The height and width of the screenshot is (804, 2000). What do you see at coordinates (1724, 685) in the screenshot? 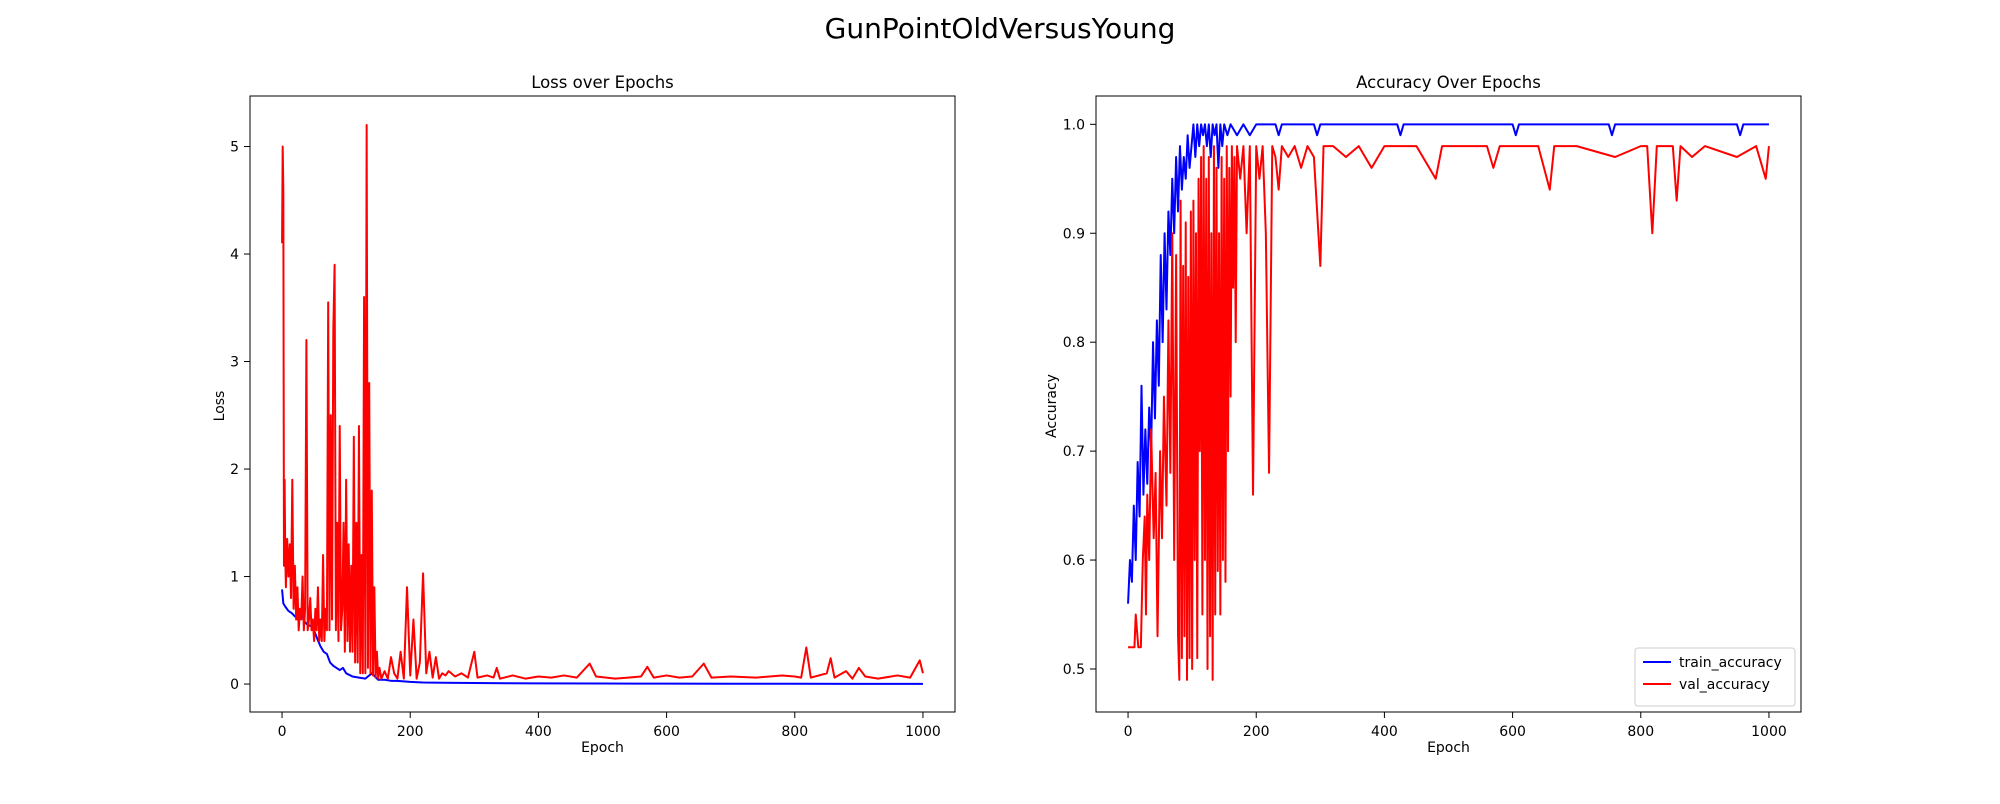
I see `legend-val-accuracy-label: val_accuracy` at bounding box center [1724, 685].